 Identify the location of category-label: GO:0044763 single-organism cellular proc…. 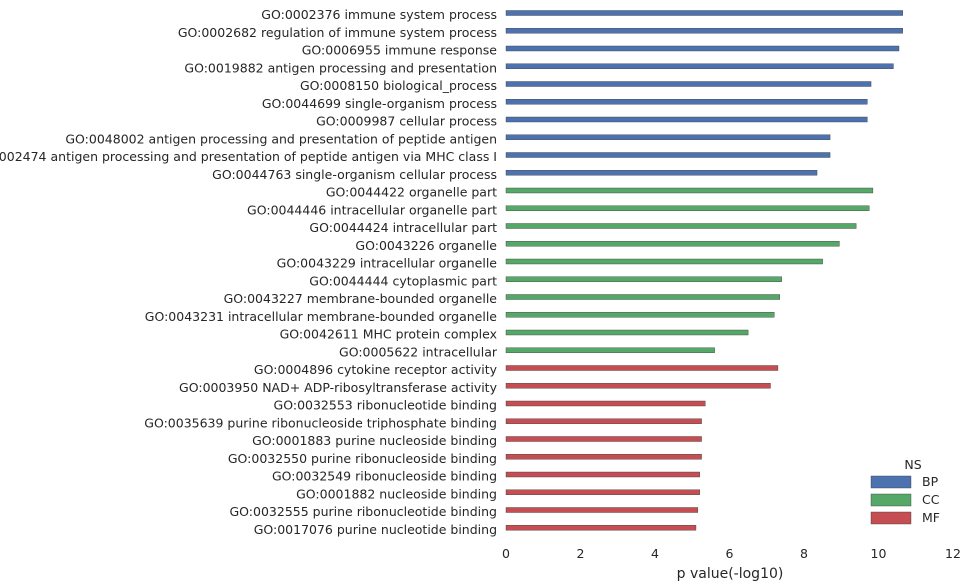
(354, 174).